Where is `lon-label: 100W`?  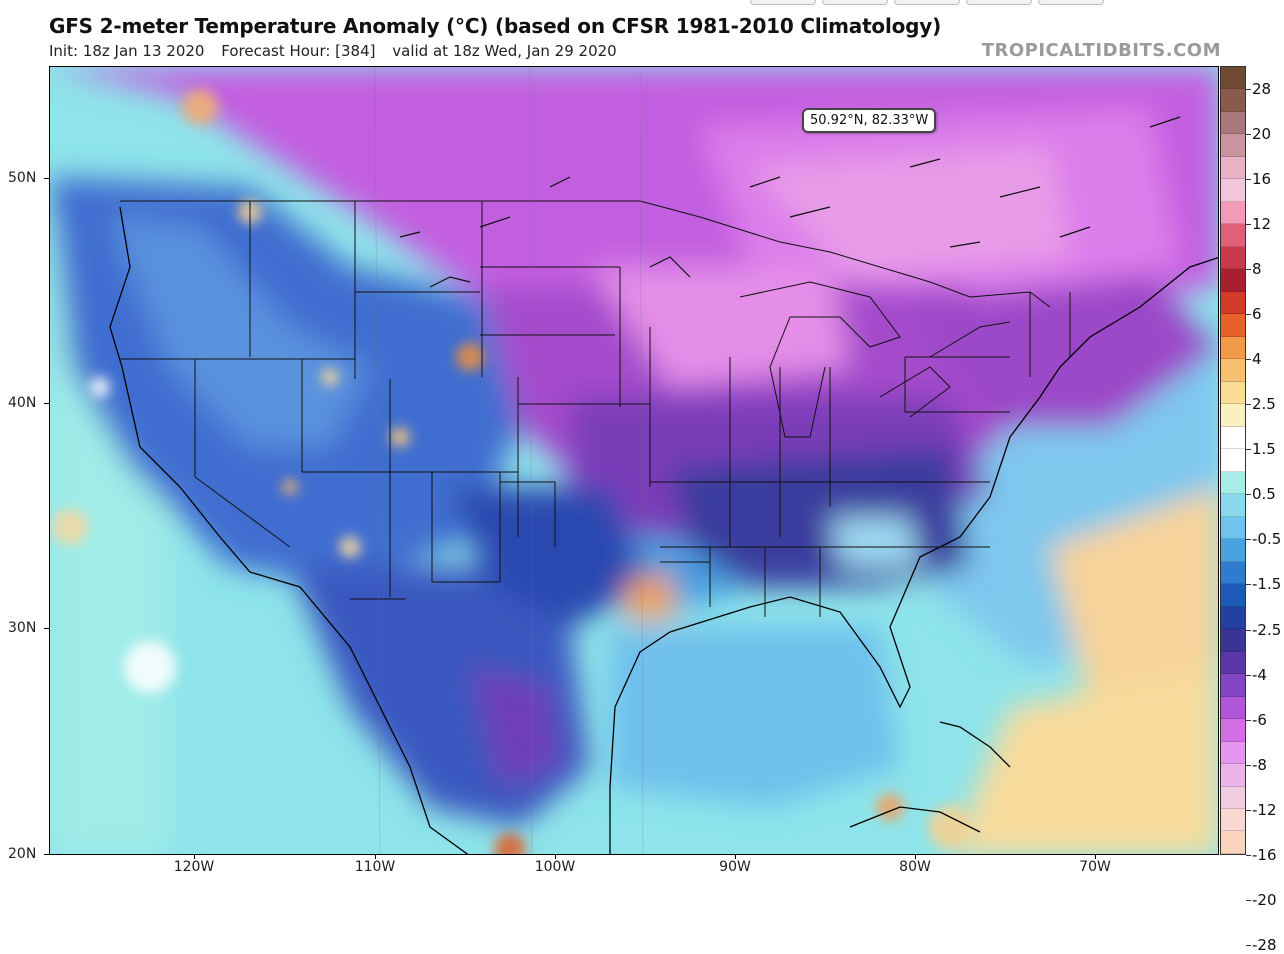
lon-label: 100W is located at coordinates (555, 867).